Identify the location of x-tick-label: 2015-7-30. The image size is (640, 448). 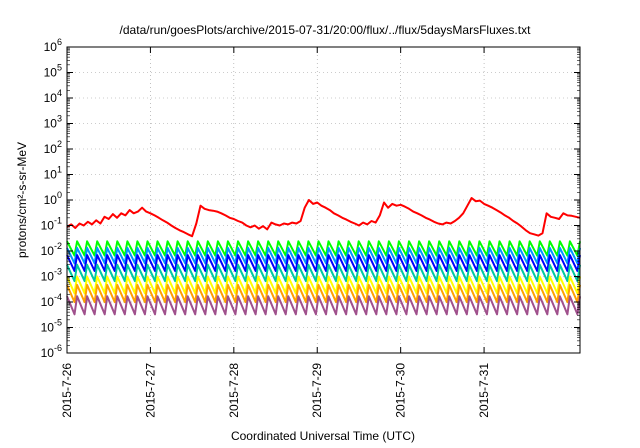
(401, 390).